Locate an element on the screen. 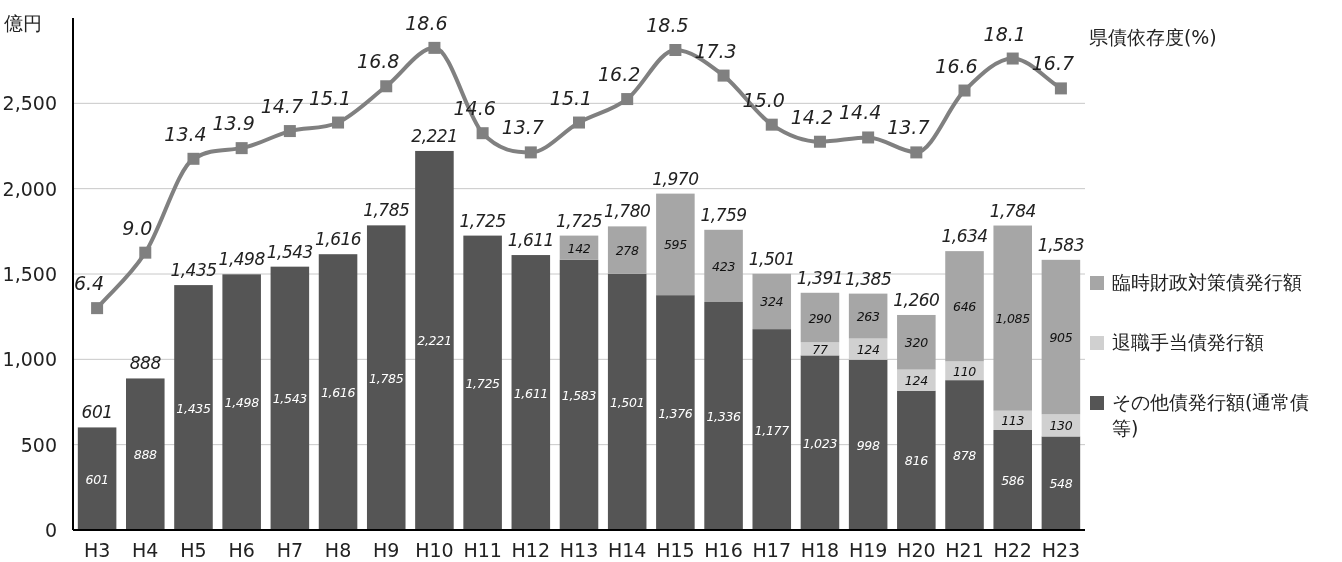 This screenshot has height=562, width=1342. total-label: 1,543 is located at coordinates (289, 251).